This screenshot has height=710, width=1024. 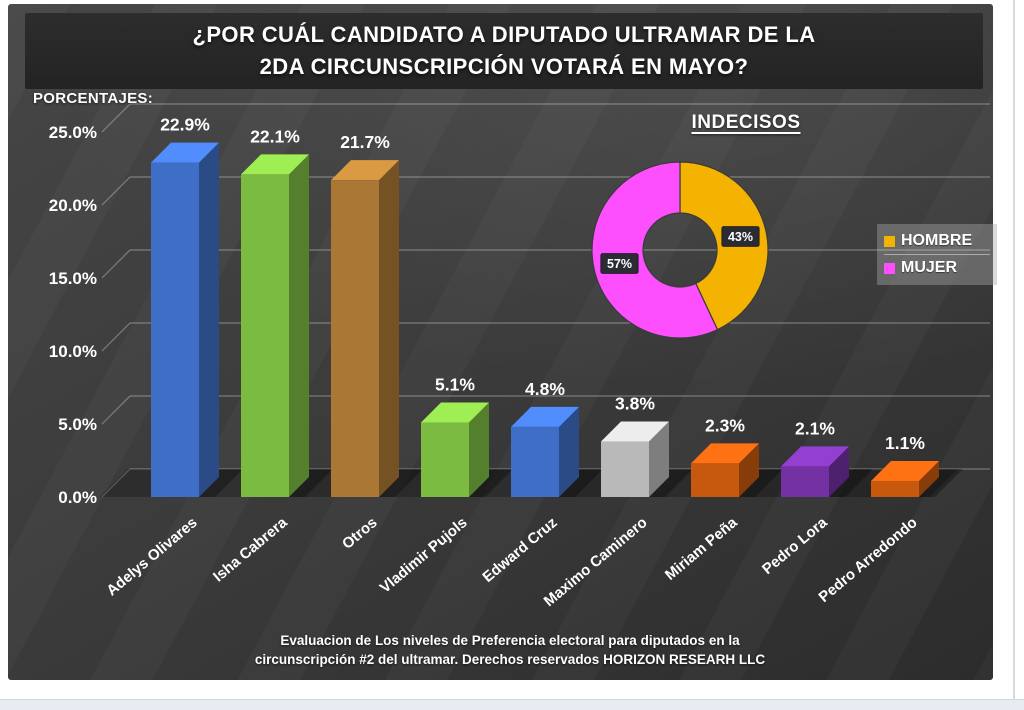 I want to click on legend-swatch-mujer, so click(x=889, y=268).